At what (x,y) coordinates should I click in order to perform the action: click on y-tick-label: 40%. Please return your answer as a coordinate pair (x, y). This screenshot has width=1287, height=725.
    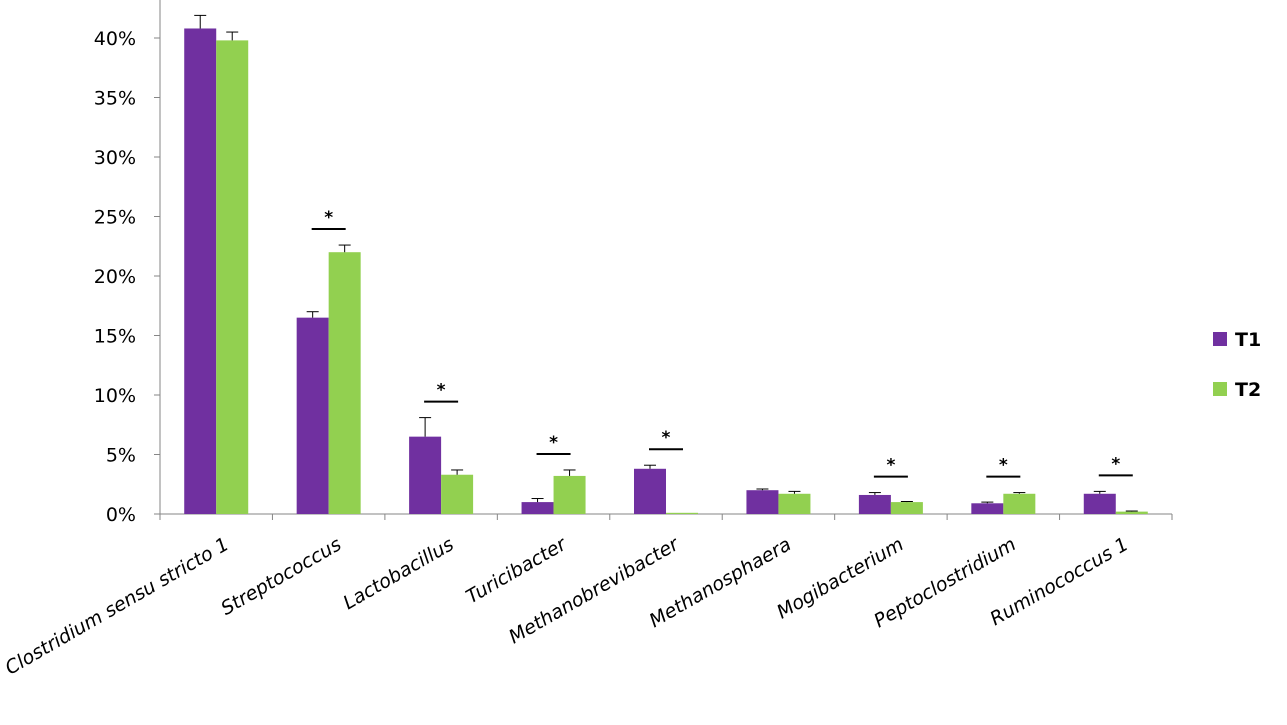
    Looking at the image, I should click on (115, 39).